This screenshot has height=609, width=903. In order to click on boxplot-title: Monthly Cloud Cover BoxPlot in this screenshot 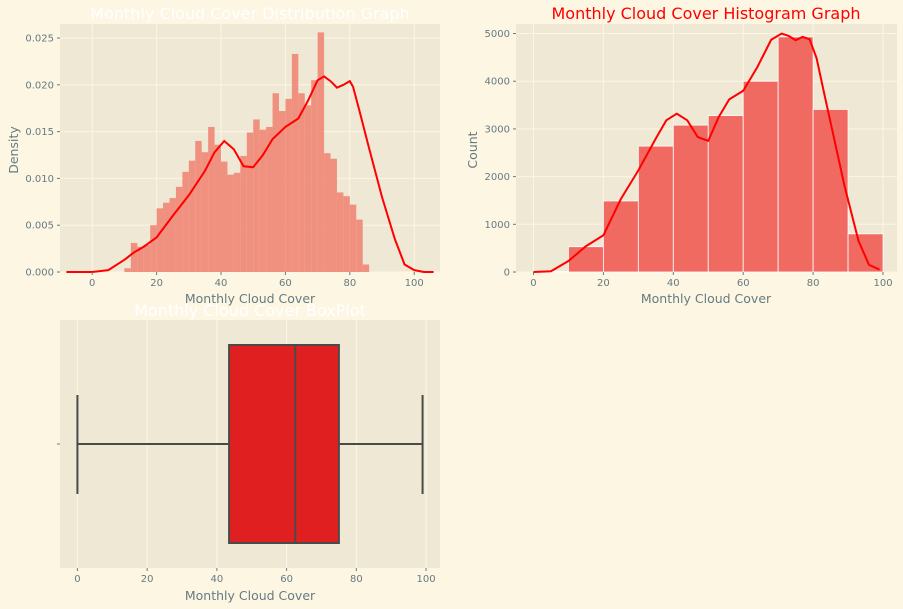, I will do `click(250, 310)`.